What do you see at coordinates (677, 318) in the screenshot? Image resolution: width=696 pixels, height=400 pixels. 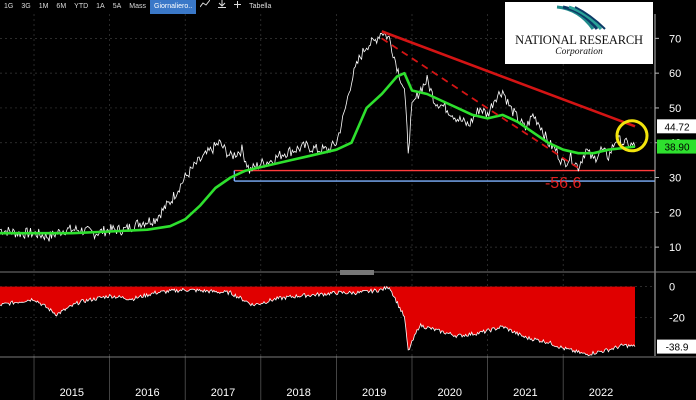 I see `y-tick-label-sub: -20` at bounding box center [677, 318].